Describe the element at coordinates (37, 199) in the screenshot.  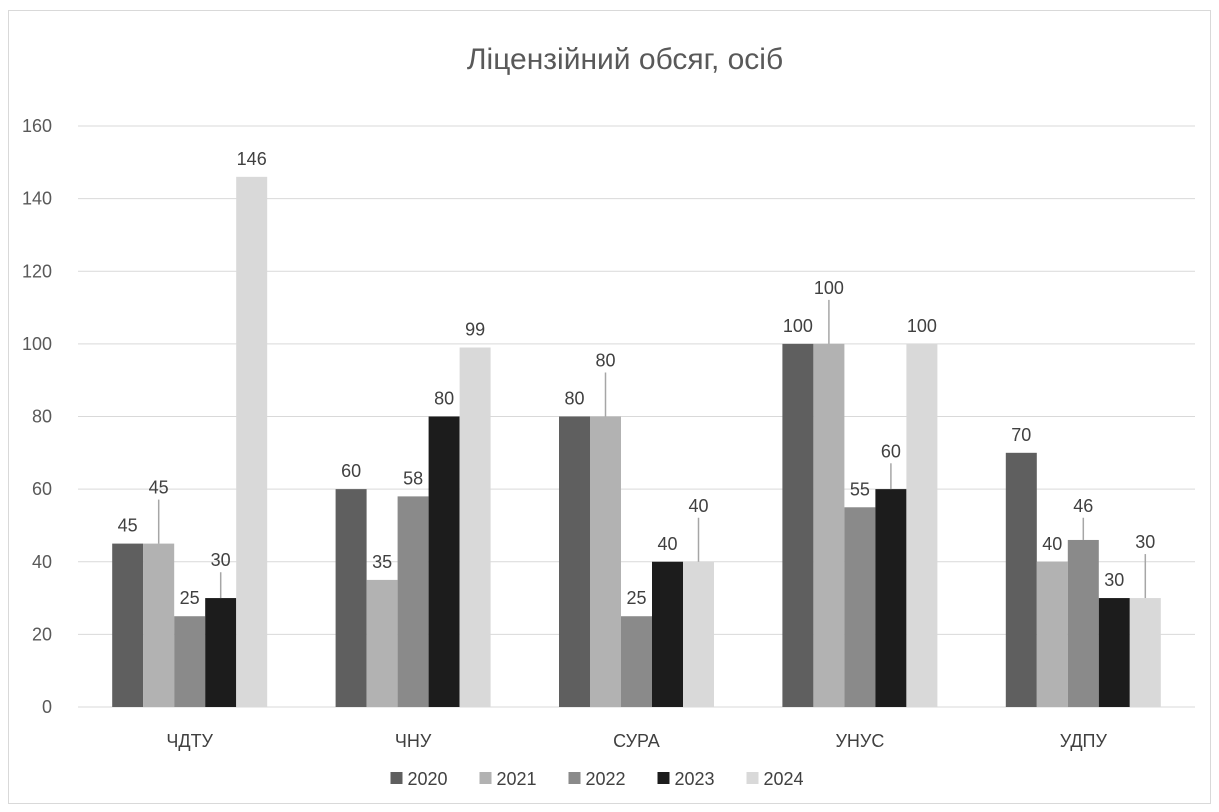
I see `y-tick-label: 140` at that location.